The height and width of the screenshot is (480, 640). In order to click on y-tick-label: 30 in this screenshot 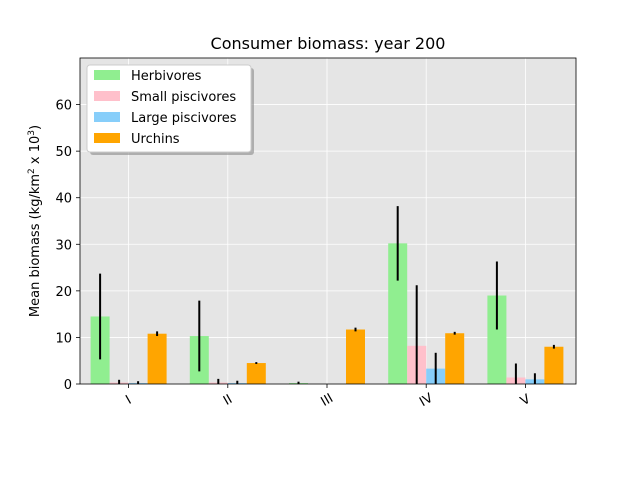, I will do `click(63, 245)`.